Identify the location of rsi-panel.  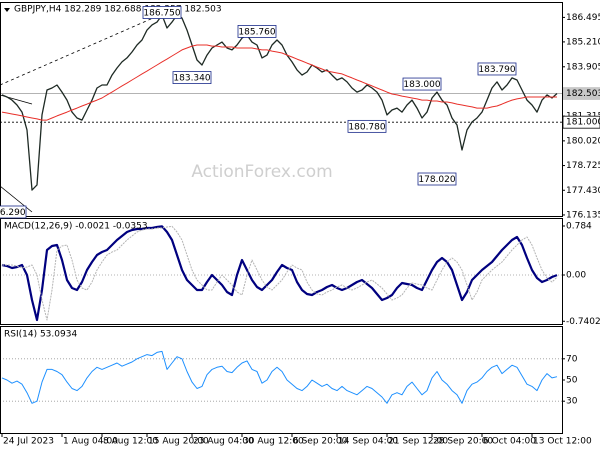
(281, 377).